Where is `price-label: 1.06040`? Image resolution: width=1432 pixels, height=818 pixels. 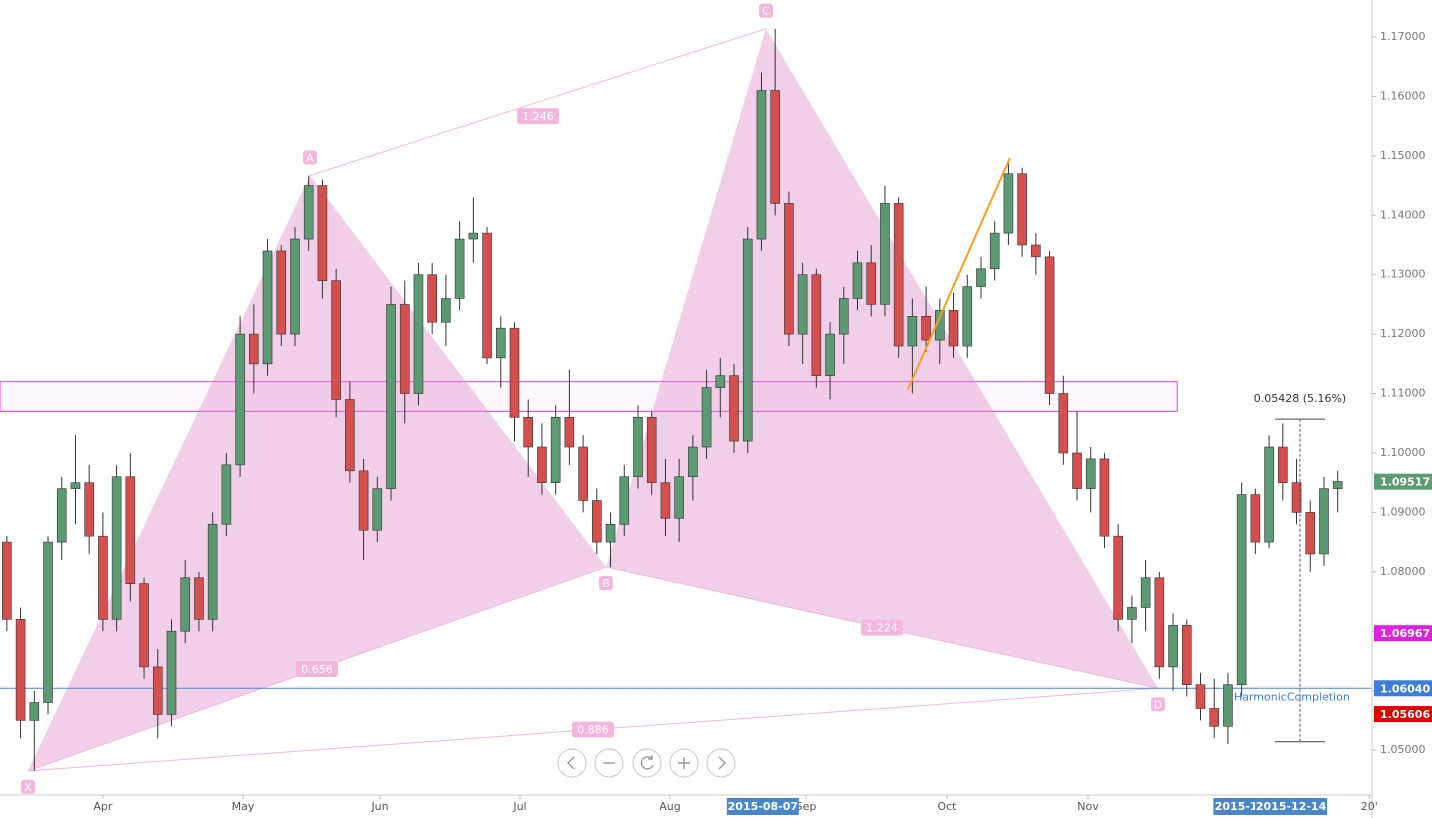
price-label: 1.06040 is located at coordinates (1405, 688).